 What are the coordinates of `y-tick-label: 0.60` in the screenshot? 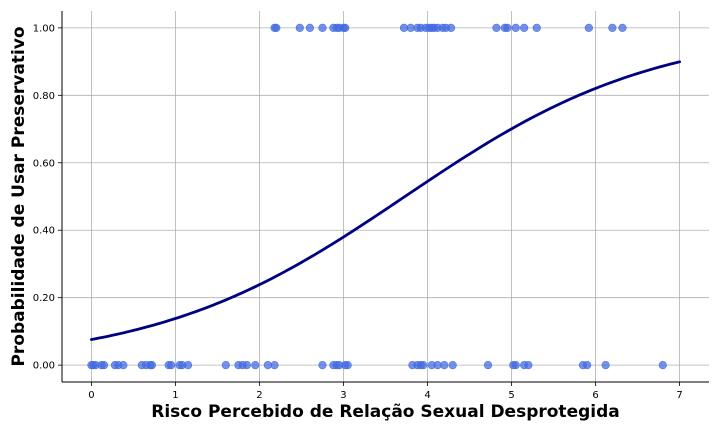 It's located at (44, 163).